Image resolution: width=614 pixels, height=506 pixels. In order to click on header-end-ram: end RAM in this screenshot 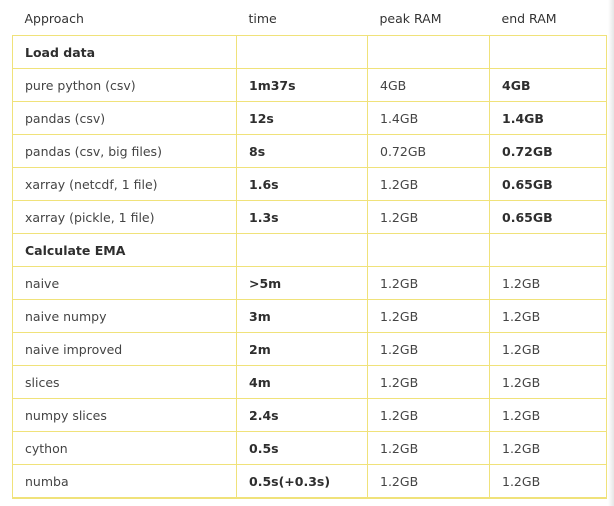, I will do `click(529, 18)`.